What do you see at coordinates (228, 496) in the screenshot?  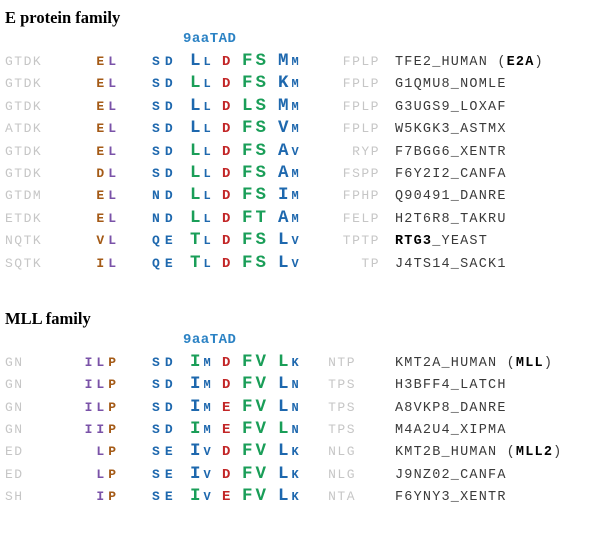 I see `motif-group: E` at bounding box center [228, 496].